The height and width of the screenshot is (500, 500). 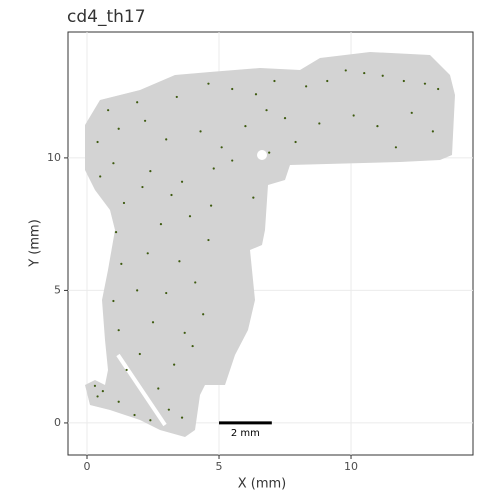 I want to click on scale-bar-label: 2 mm, so click(x=245, y=433).